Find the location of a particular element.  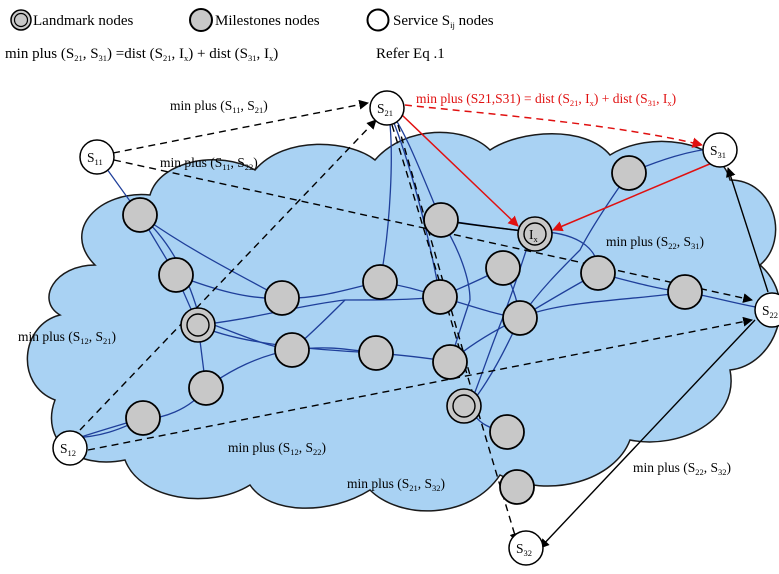

service-legend-icon is located at coordinates (378, 20).